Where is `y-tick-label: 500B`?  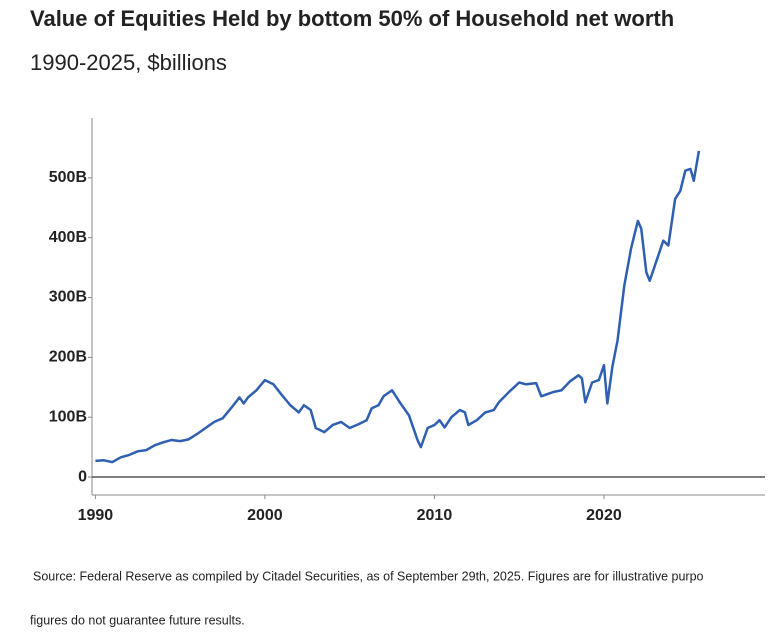 y-tick-label: 500B is located at coordinates (68, 177).